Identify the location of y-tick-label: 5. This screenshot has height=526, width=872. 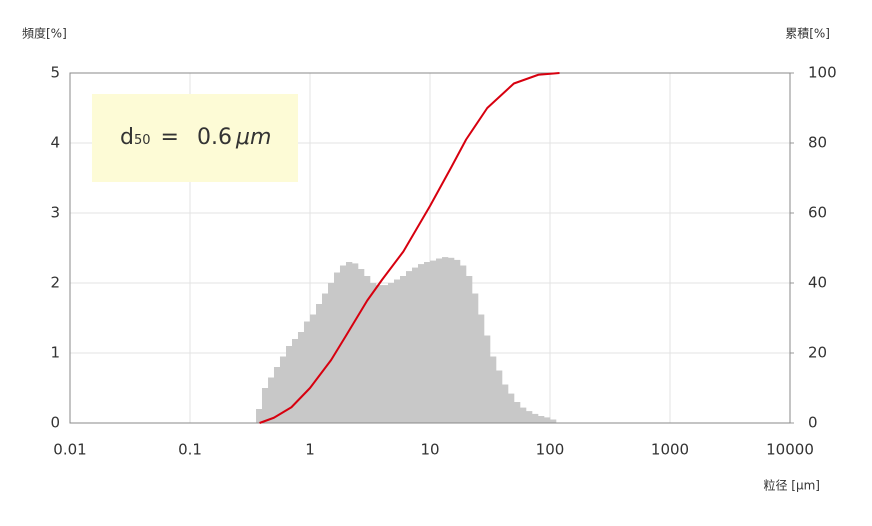
(55, 73).